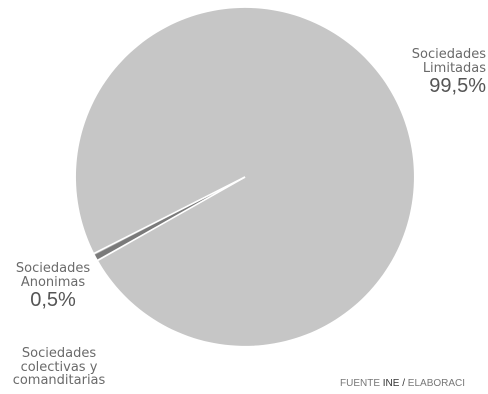 The height and width of the screenshot is (394, 488). I want to click on source-note: FUENTE INE / ELABORACI, so click(414, 383).